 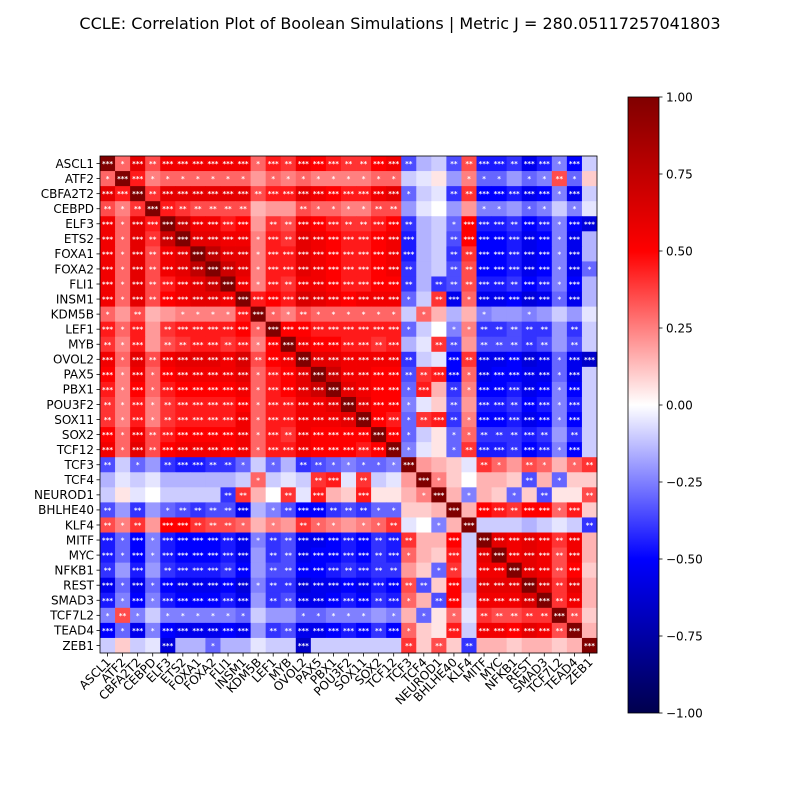 What do you see at coordinates (66, 510) in the screenshot?
I see `y-tick-label: BHLHE40` at bounding box center [66, 510].